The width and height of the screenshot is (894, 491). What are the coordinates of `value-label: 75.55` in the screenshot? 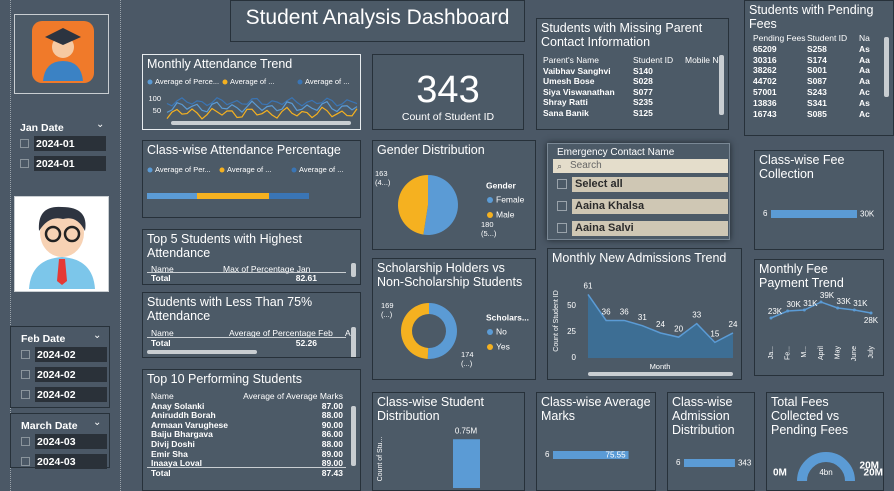 It's located at (616, 455).